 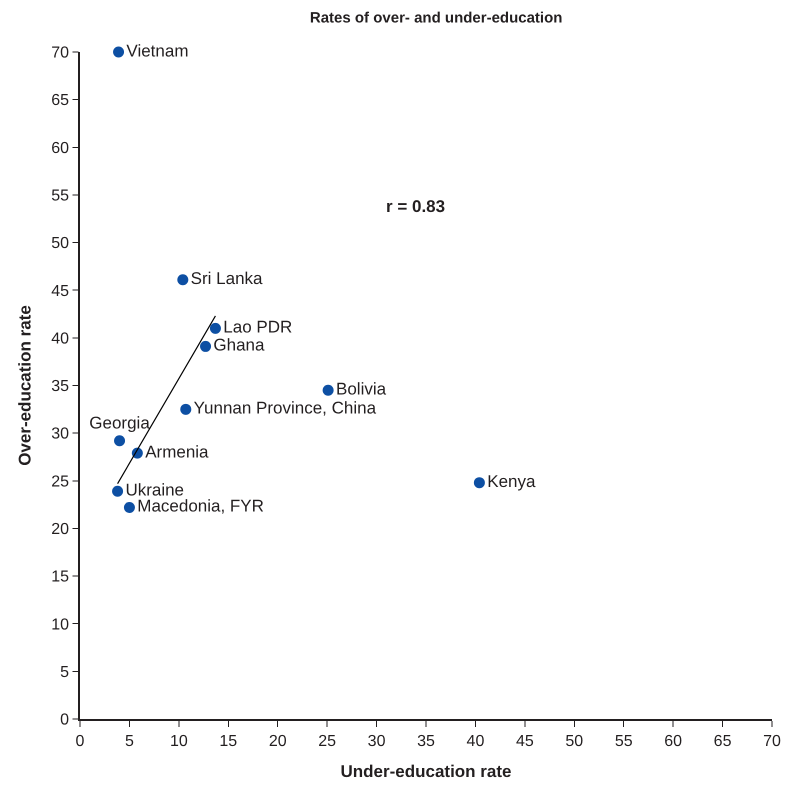 I want to click on y-tick-label: 0, so click(x=65, y=720).